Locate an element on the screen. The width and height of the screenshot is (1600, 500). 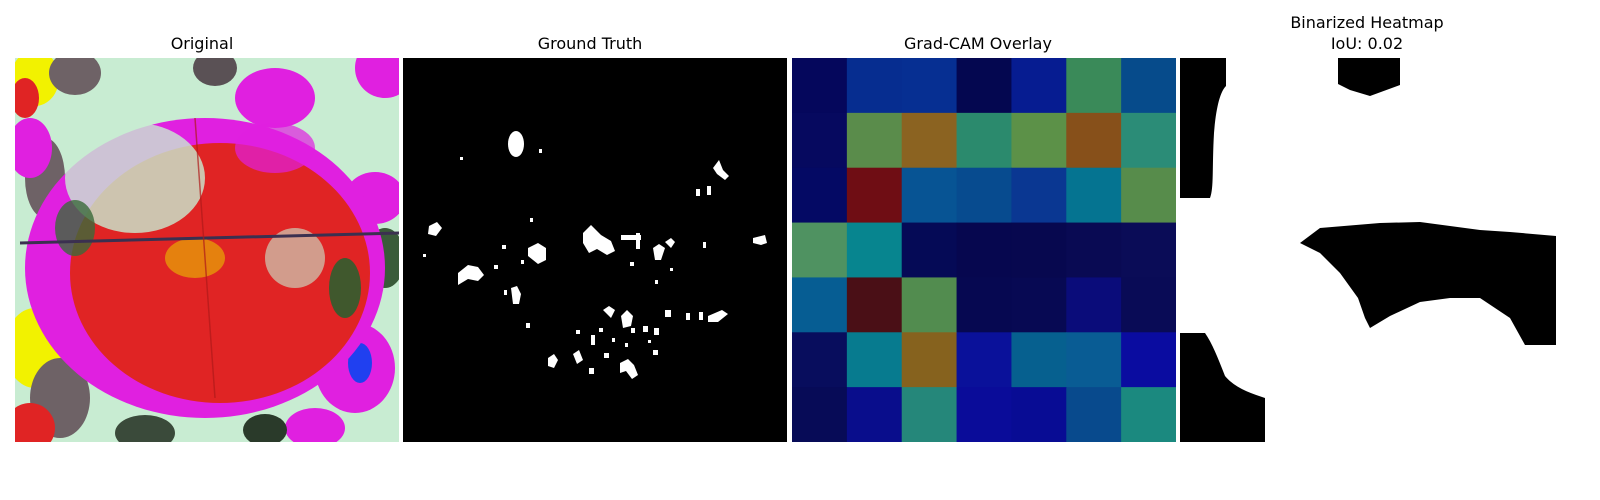
panel-title-binarized-heatmap: Binarized Heatmap is located at coordinates (1367, 22).